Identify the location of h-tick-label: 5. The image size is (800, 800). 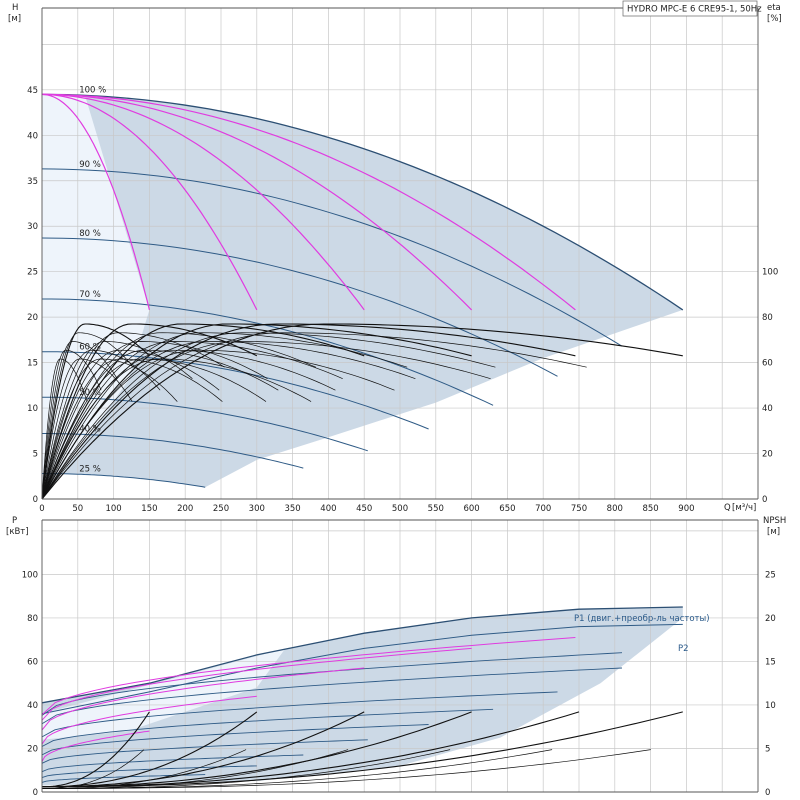
(35, 455).